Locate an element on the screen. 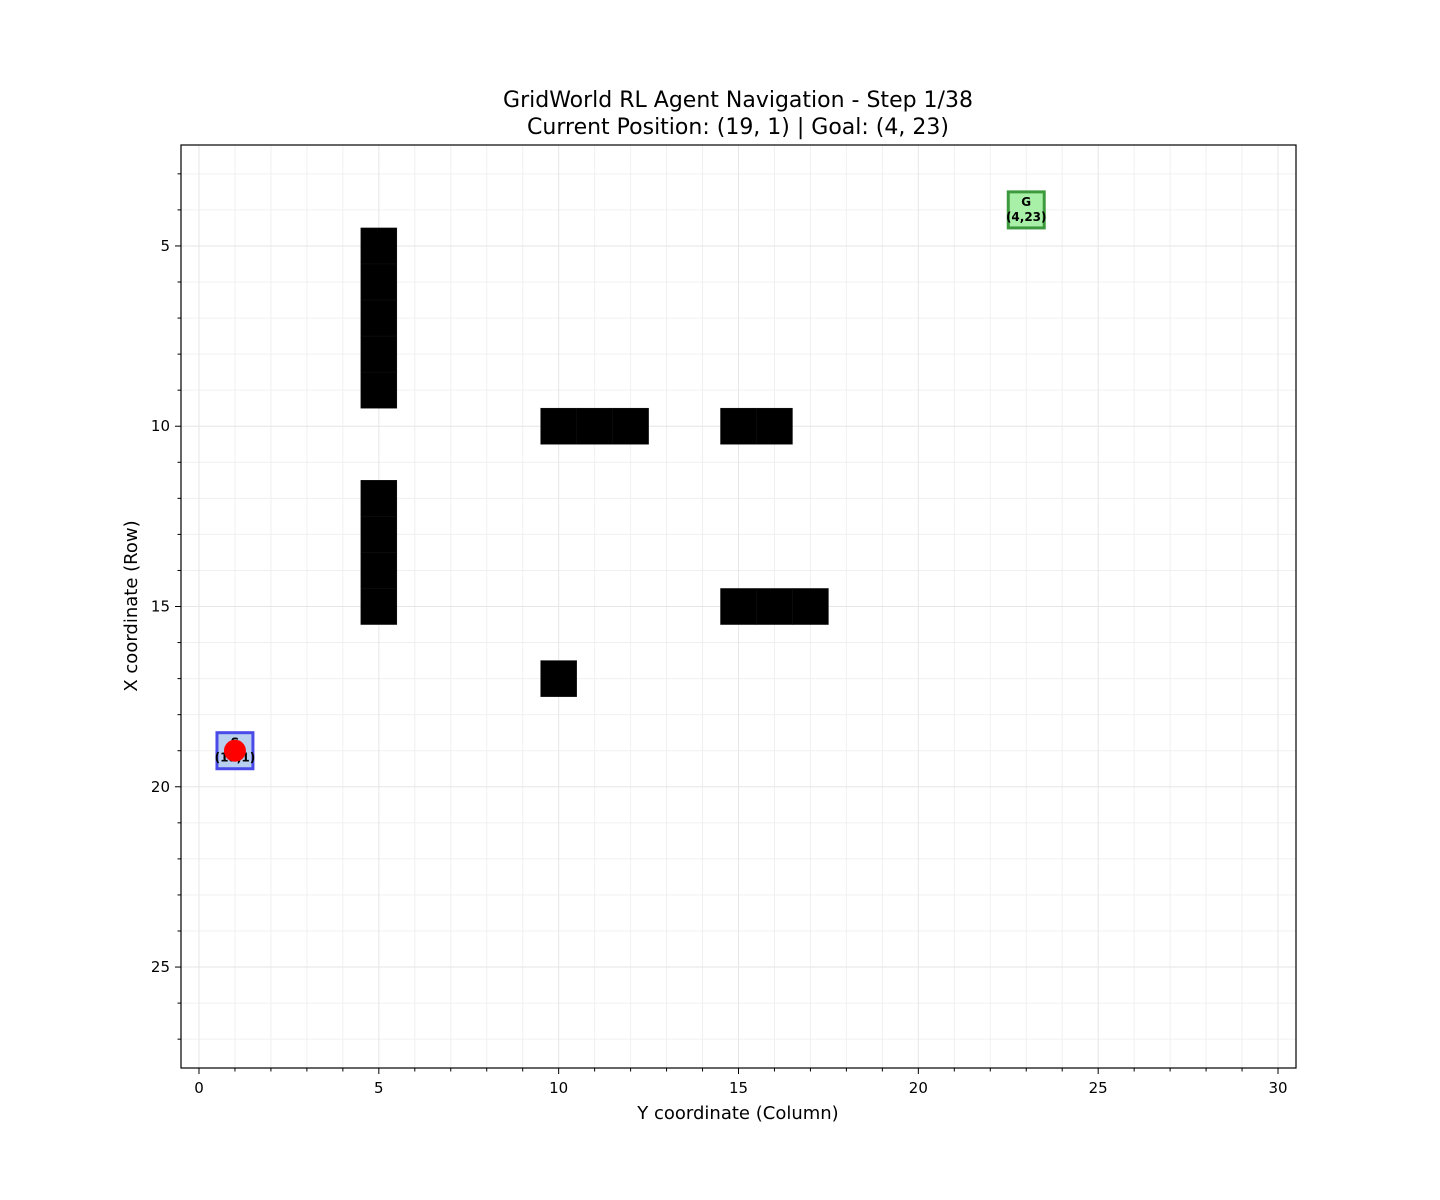 The height and width of the screenshot is (1200, 1440). y-axis-label: X coordinate (Row) is located at coordinates (131, 605).